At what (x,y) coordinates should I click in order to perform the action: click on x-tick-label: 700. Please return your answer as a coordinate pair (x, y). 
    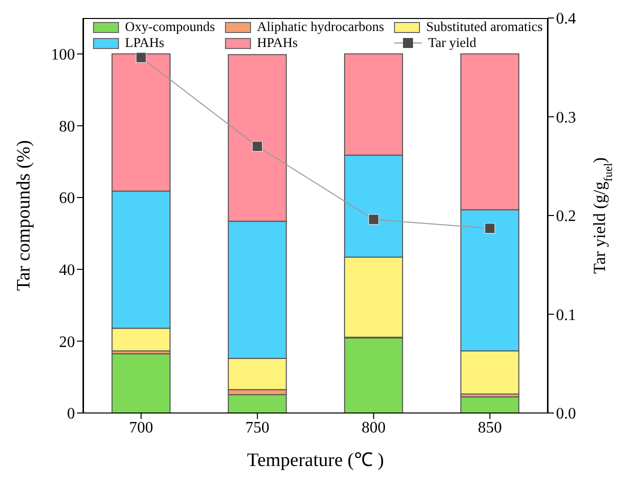
    Looking at the image, I should click on (141, 427).